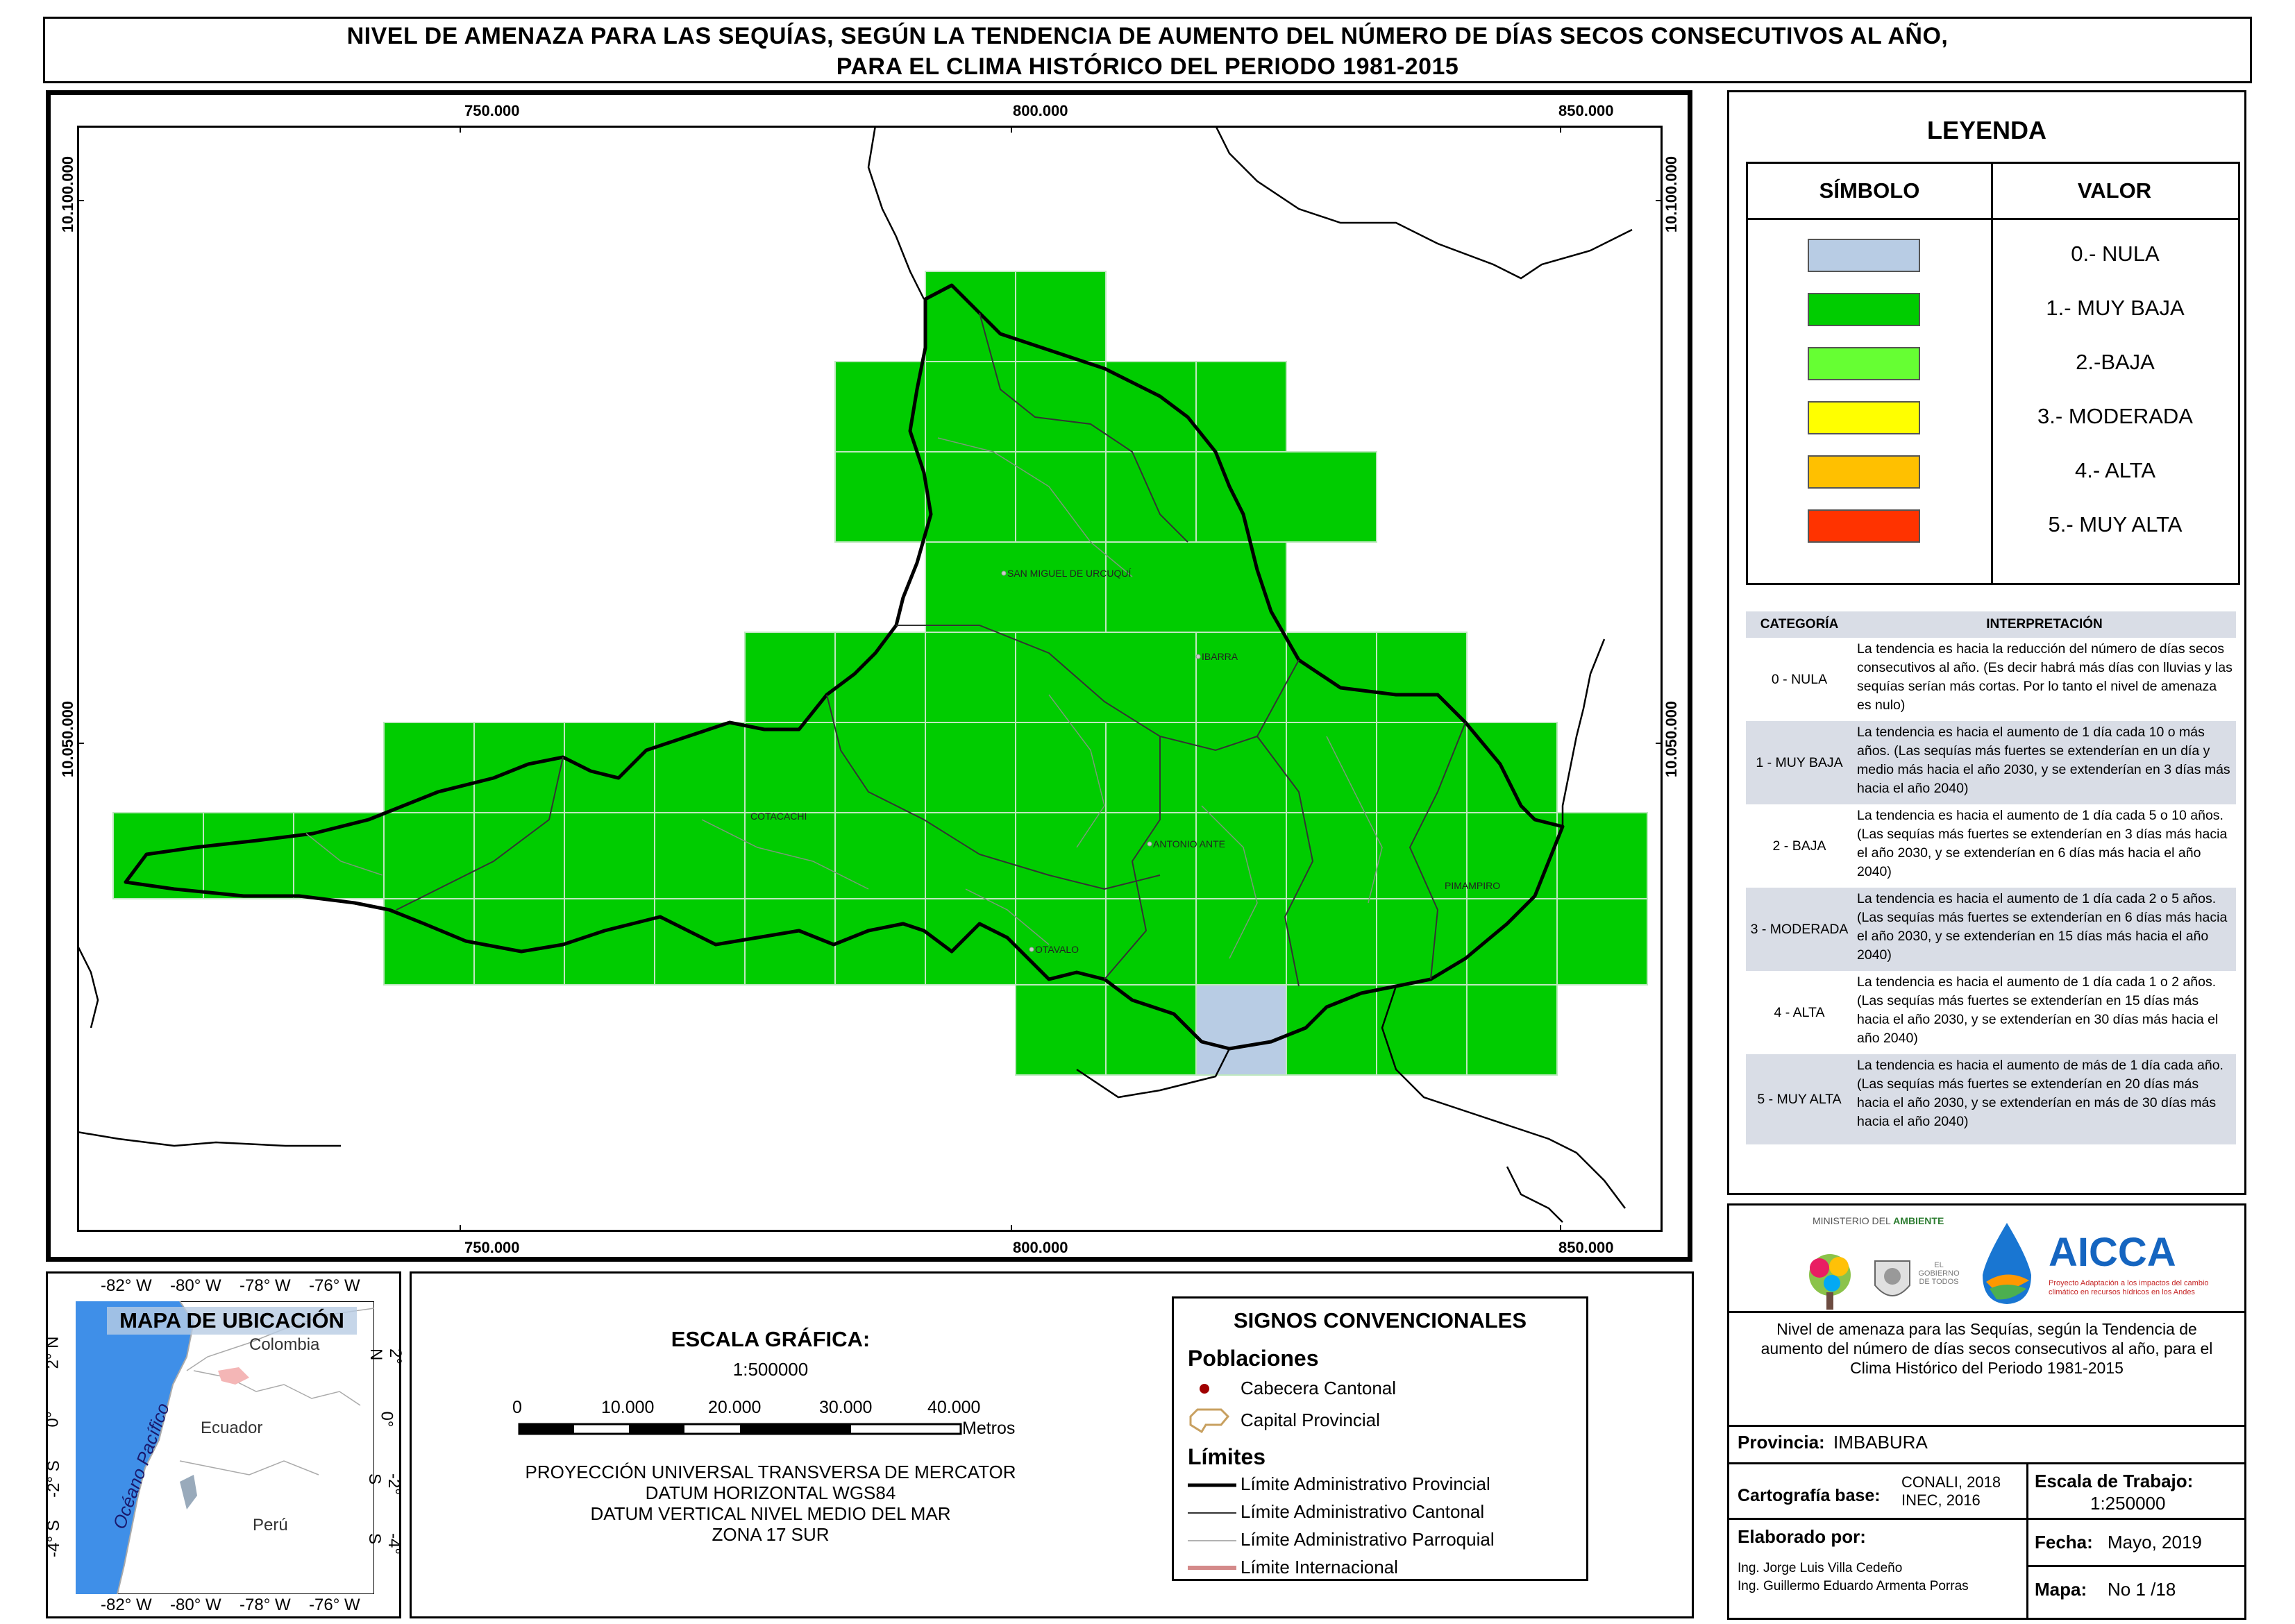 The width and height of the screenshot is (2295, 1624). I want to click on loc-side-tick-1: 2° N, so click(52, 1352).